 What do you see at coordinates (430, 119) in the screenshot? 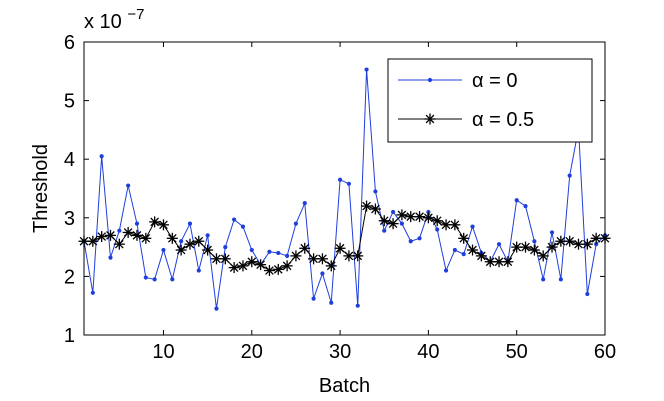
I see `legend-marker` at bounding box center [430, 119].